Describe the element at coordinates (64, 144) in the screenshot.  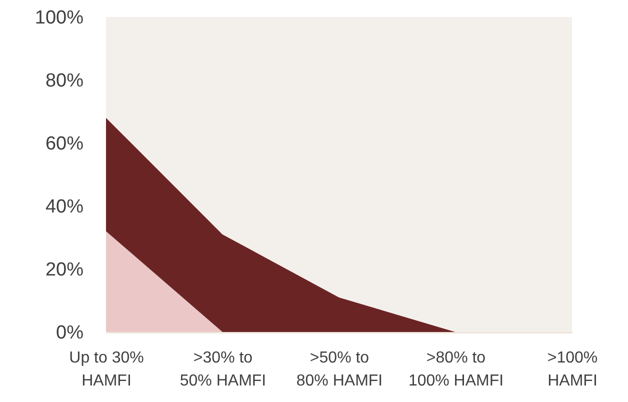
I see `y-tick-label: 60%` at that location.